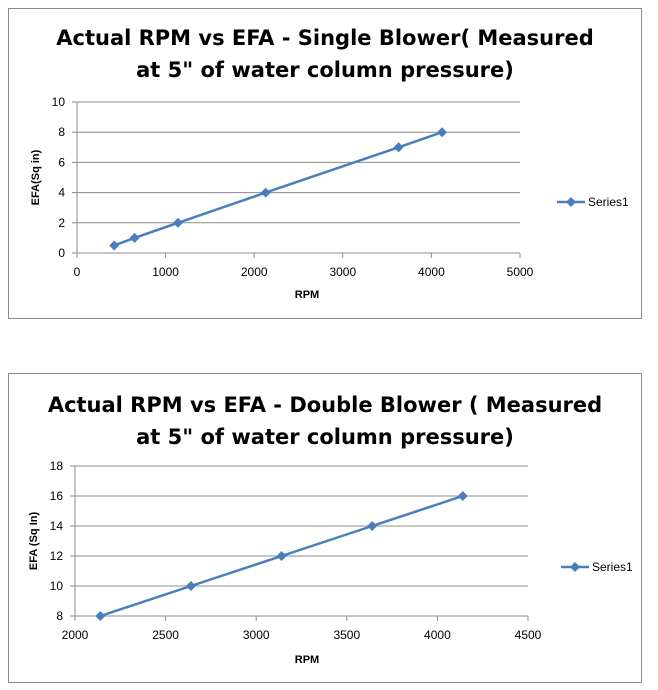 The height and width of the screenshot is (690, 658). Describe the element at coordinates (346, 635) in the screenshot. I see `x-tick-label: 3500` at that location.